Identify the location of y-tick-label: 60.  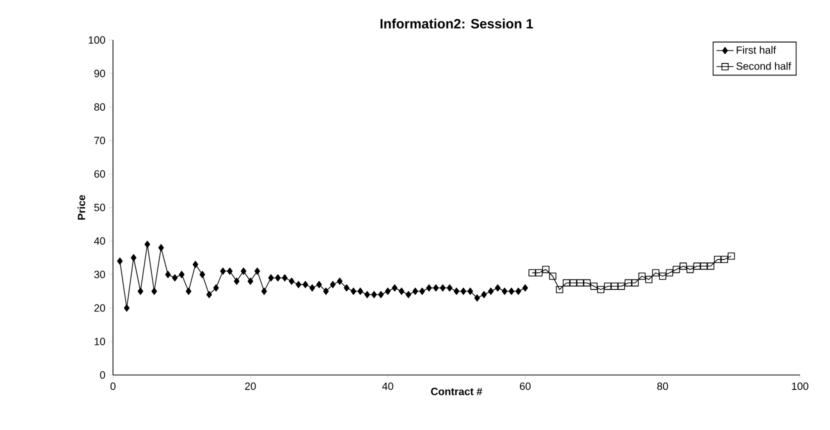
(100, 174).